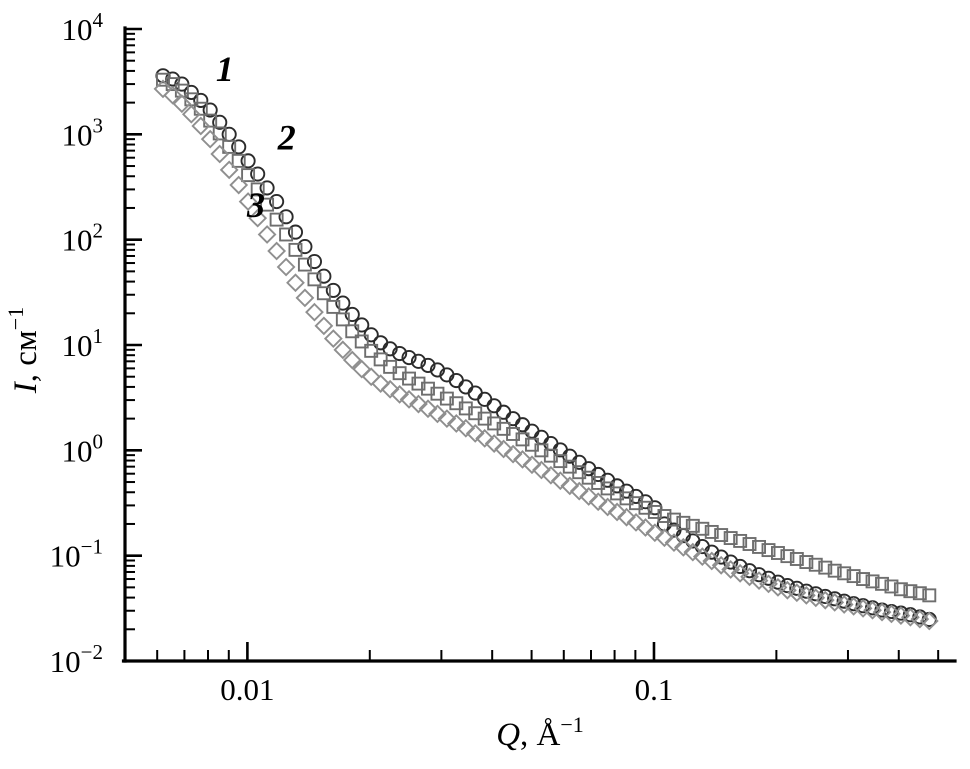  What do you see at coordinates (256, 137) in the screenshot?
I see `series-annotations-layer: 1 23` at bounding box center [256, 137].